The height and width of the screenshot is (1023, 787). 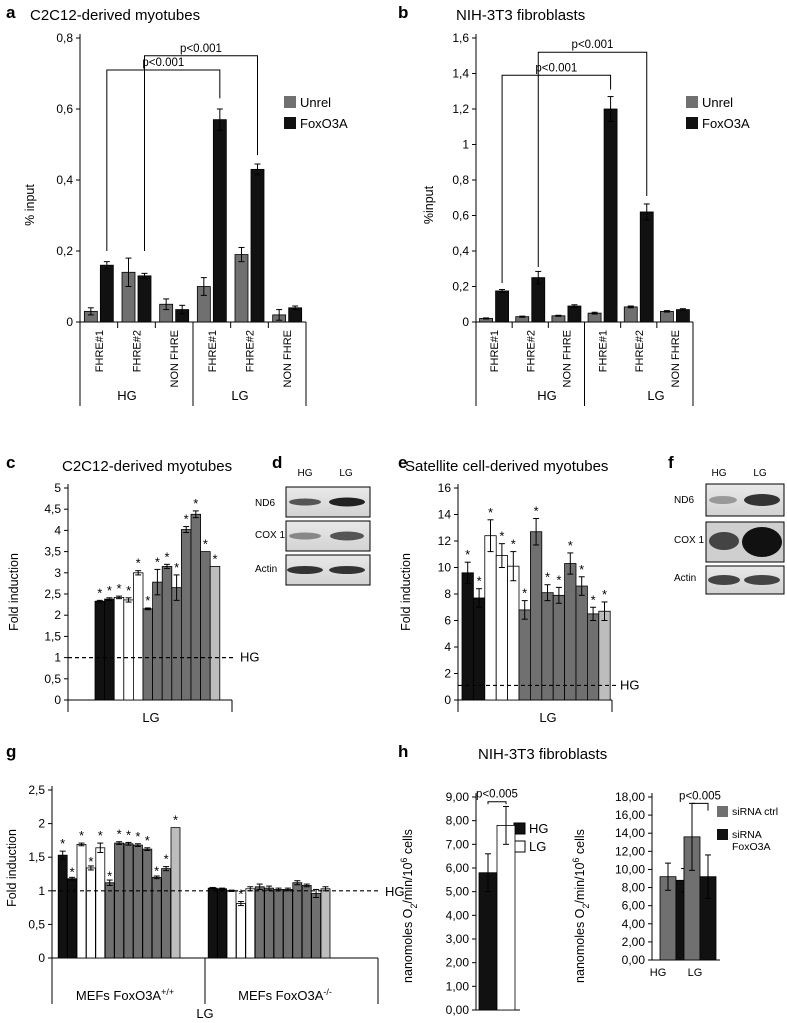 I want to click on chart-h1-ylabel: nanomoles O2/min/106 cells, so click(x=409, y=906).